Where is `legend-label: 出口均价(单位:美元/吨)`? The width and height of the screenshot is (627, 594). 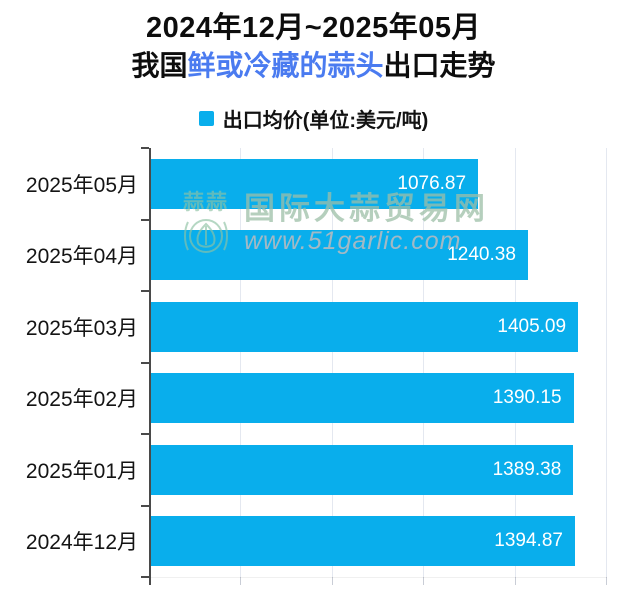
legend-label: 出口均价(单位:美元/吨) is located at coordinates (325, 121).